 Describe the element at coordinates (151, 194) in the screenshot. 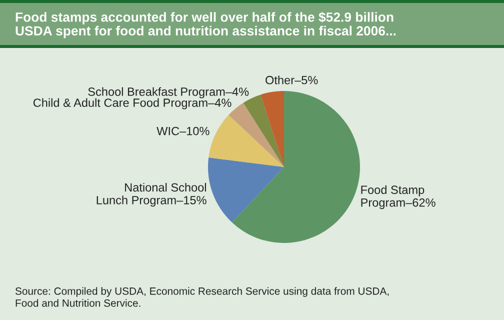

I see `slice-label: National School Lunch Program–15%` at that location.